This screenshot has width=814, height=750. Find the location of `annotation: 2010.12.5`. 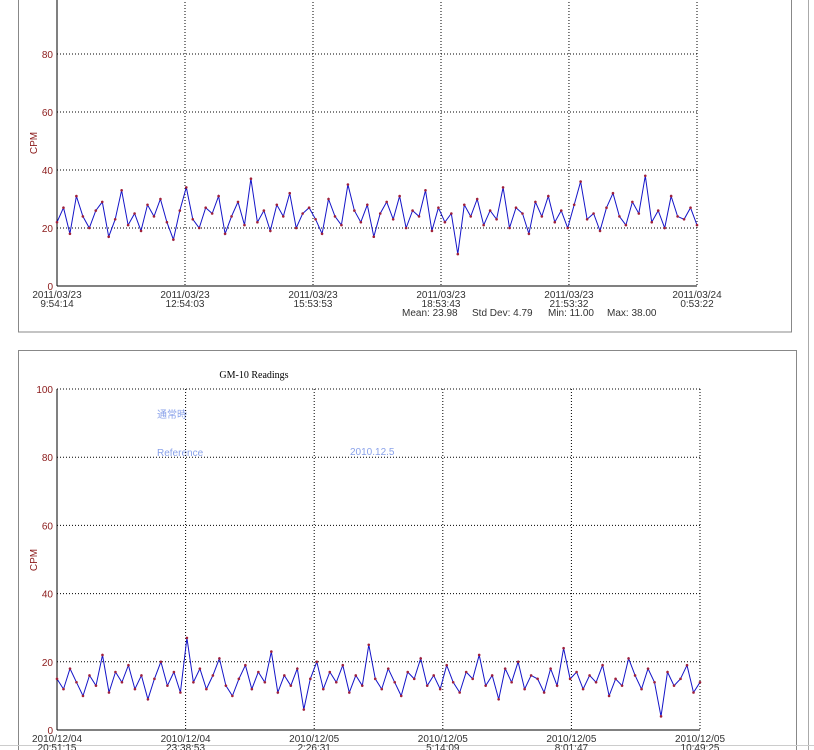

annotation: 2010.12.5 is located at coordinates (372, 452).